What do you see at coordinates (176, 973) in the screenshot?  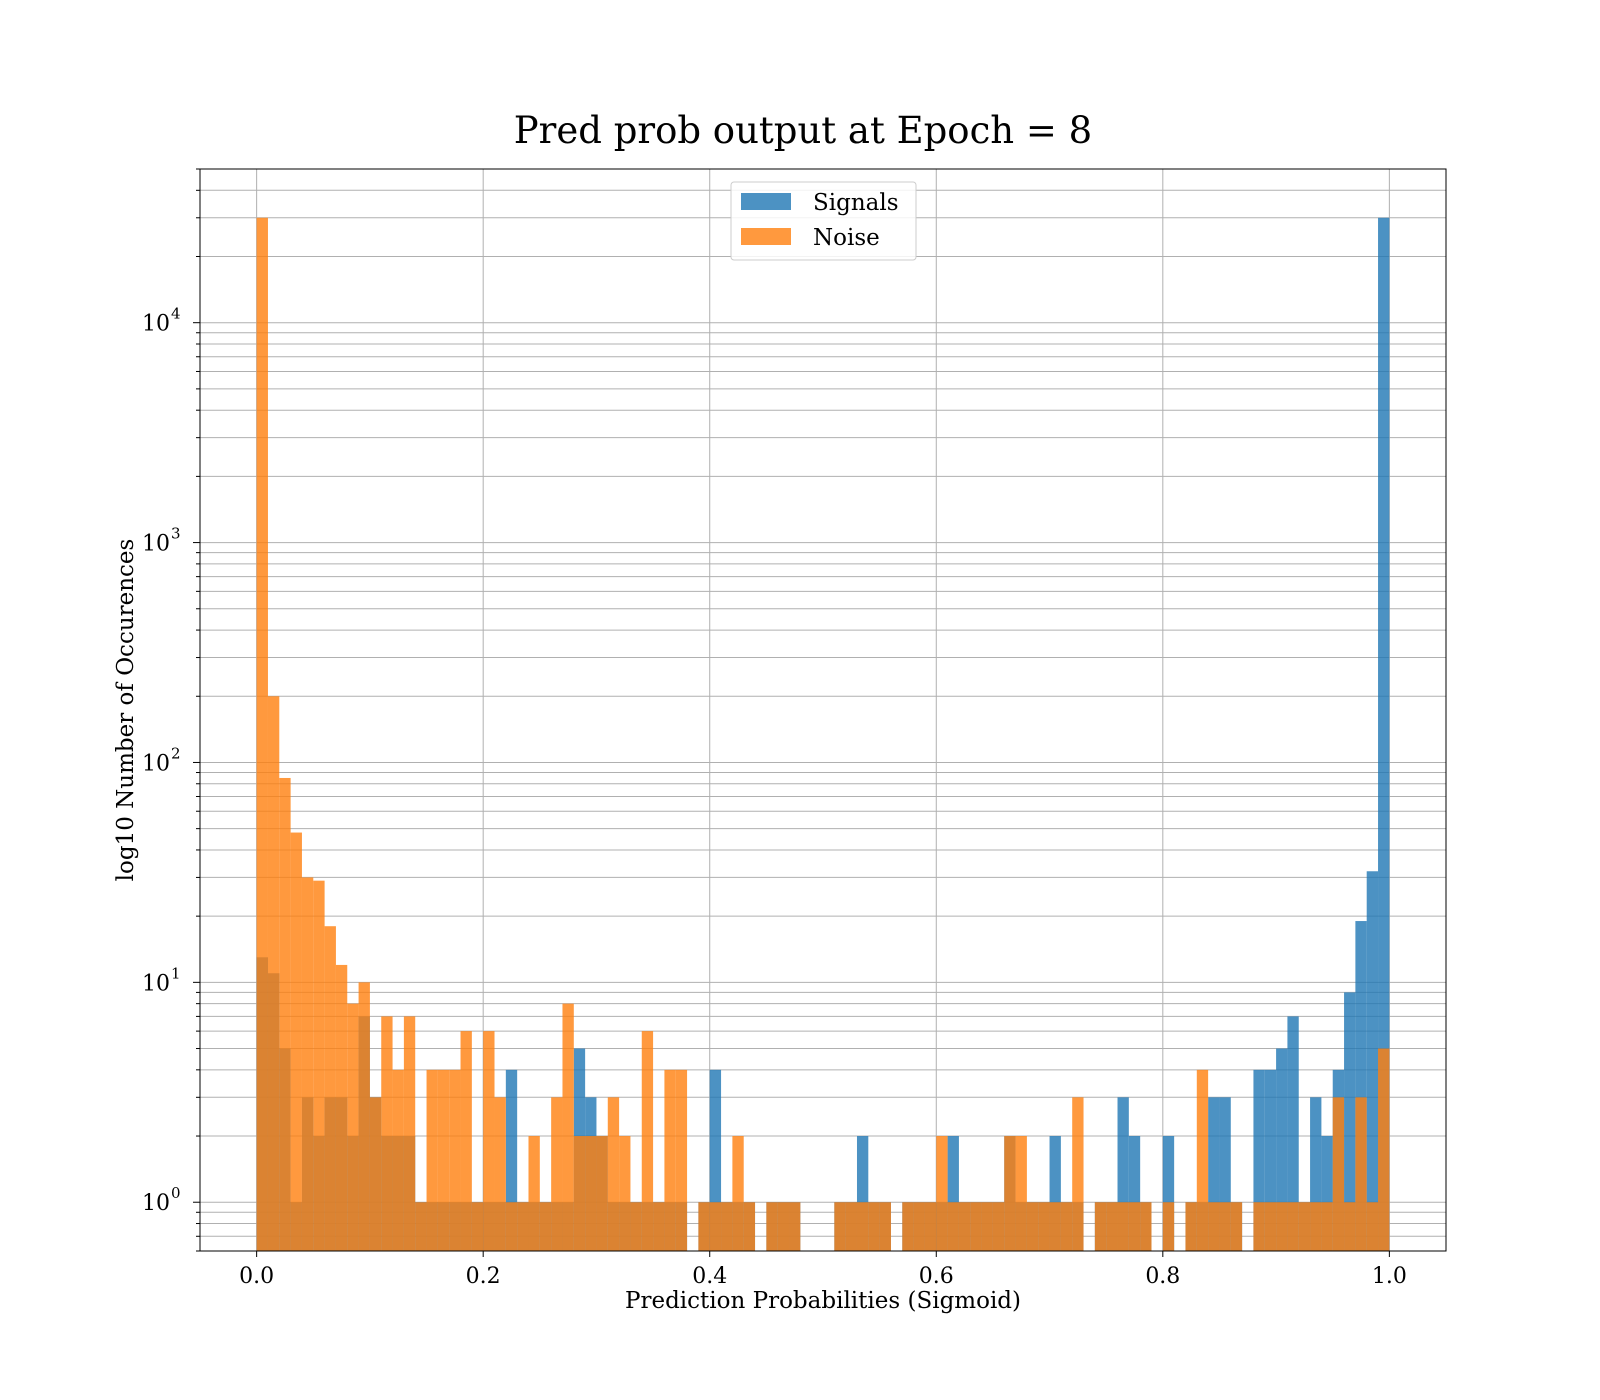 I see `y-tick-exponent: 1` at bounding box center [176, 973].